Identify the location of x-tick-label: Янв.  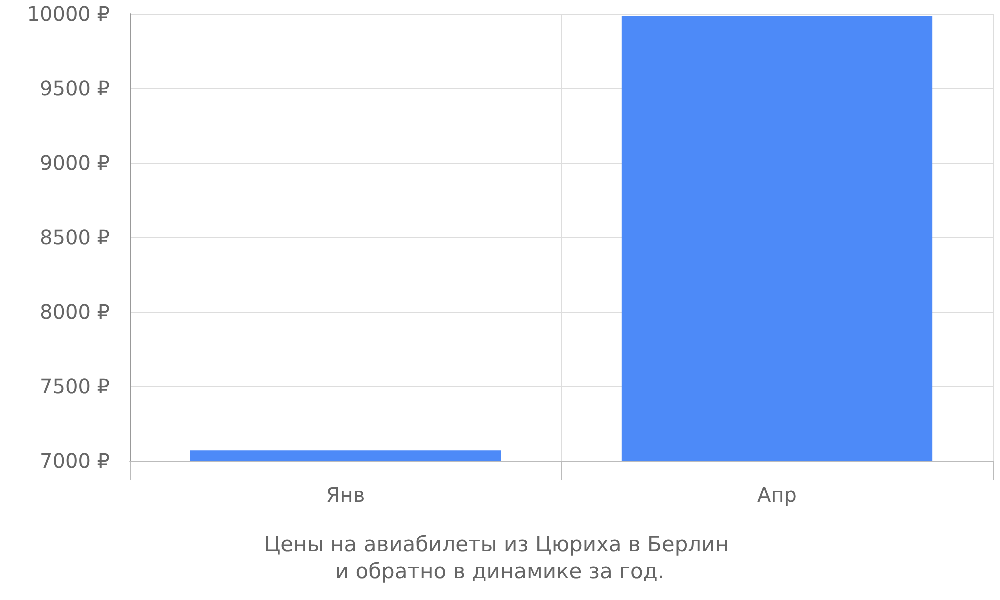
(346, 495).